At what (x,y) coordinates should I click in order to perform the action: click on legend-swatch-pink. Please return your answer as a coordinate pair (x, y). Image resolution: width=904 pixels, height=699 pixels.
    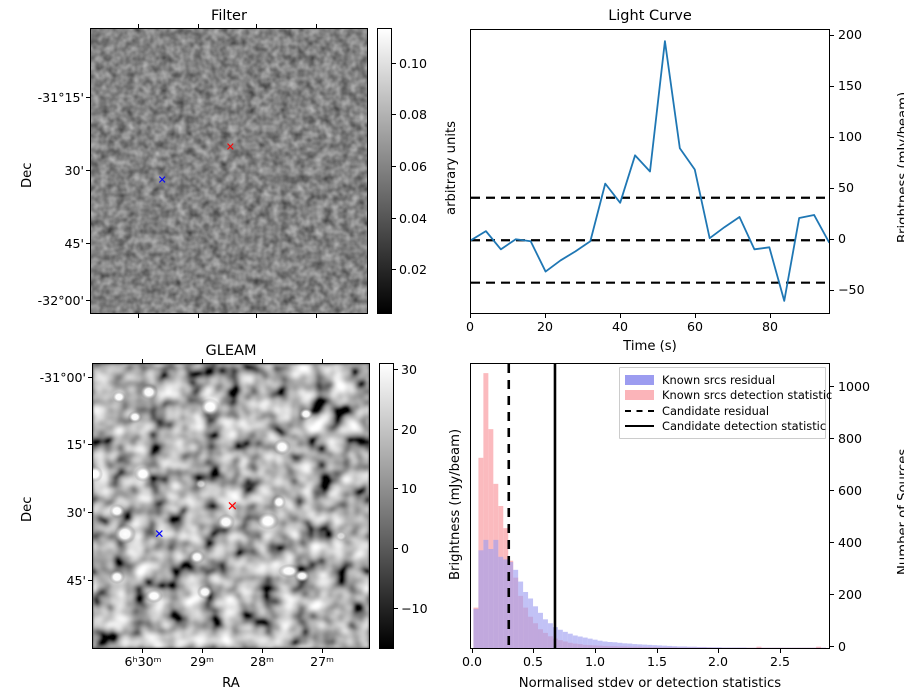
    Looking at the image, I should click on (639, 395).